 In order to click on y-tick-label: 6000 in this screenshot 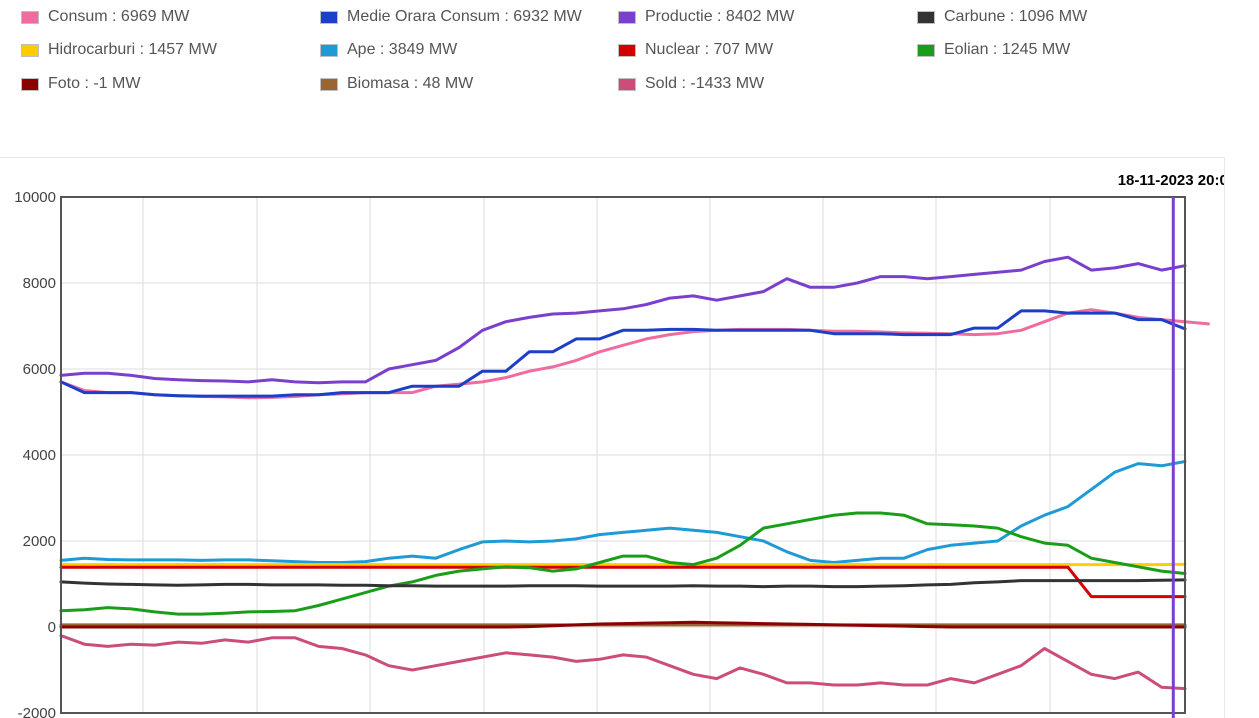, I will do `click(39, 369)`.